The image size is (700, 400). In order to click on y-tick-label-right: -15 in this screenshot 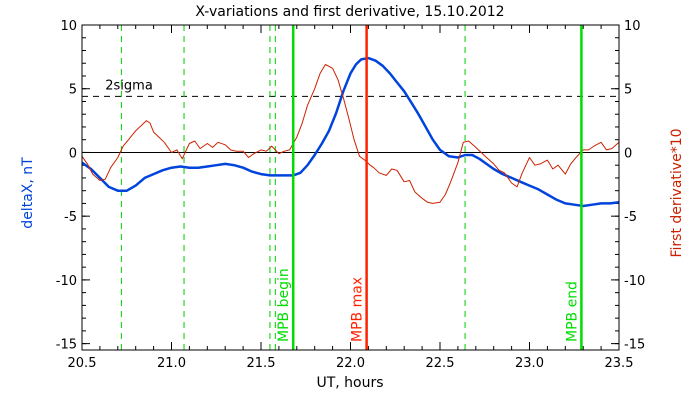, I will do `click(634, 345)`.